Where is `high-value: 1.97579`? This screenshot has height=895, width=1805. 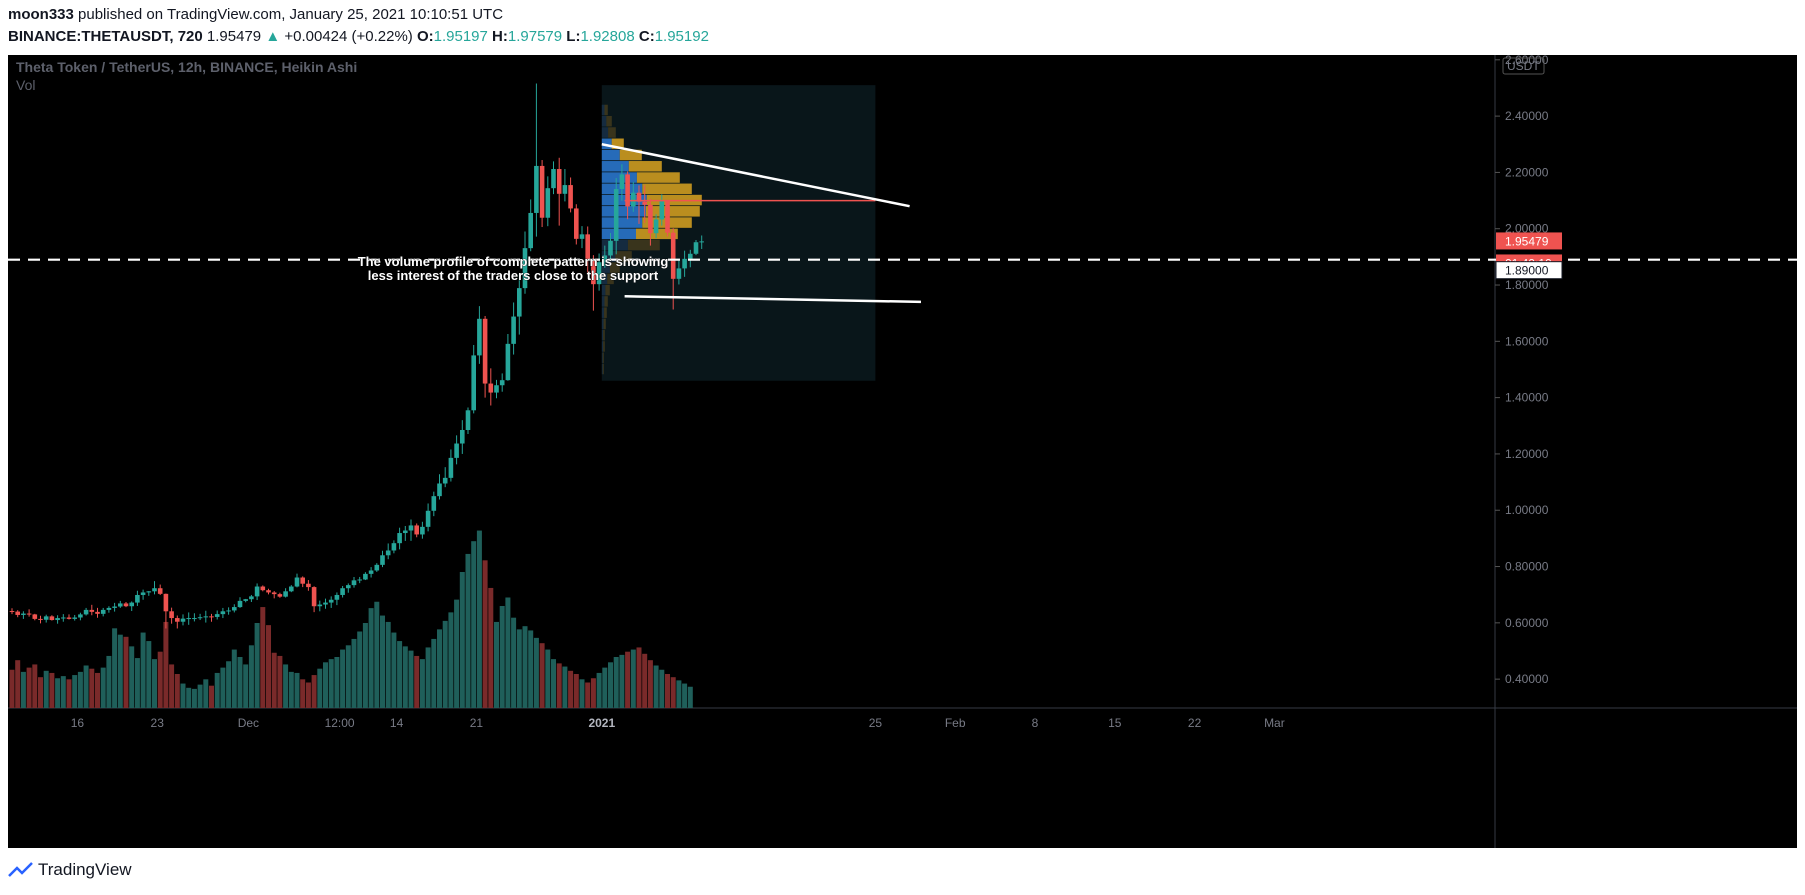
high-value: 1.97579 is located at coordinates (535, 36).